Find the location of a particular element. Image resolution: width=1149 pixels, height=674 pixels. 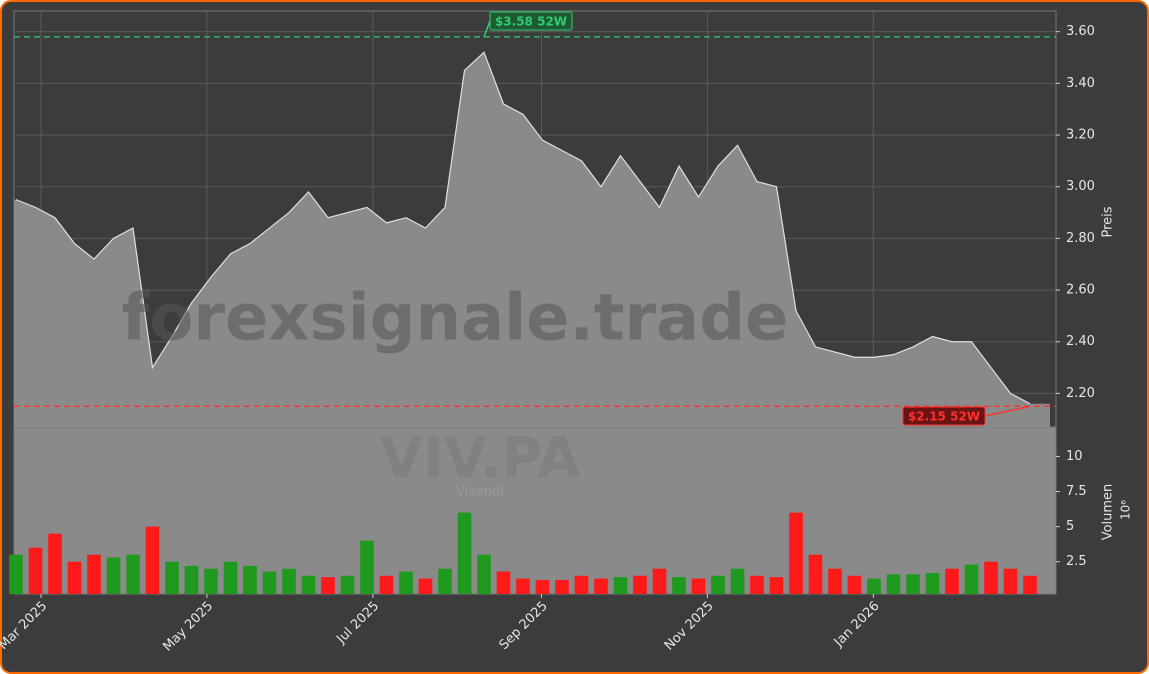

y-tick-label: 7.5 is located at coordinates (1076, 491).